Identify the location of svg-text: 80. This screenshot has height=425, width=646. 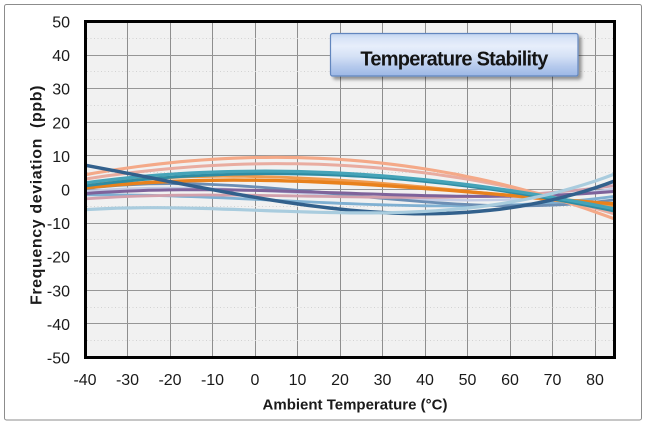
(595, 380).